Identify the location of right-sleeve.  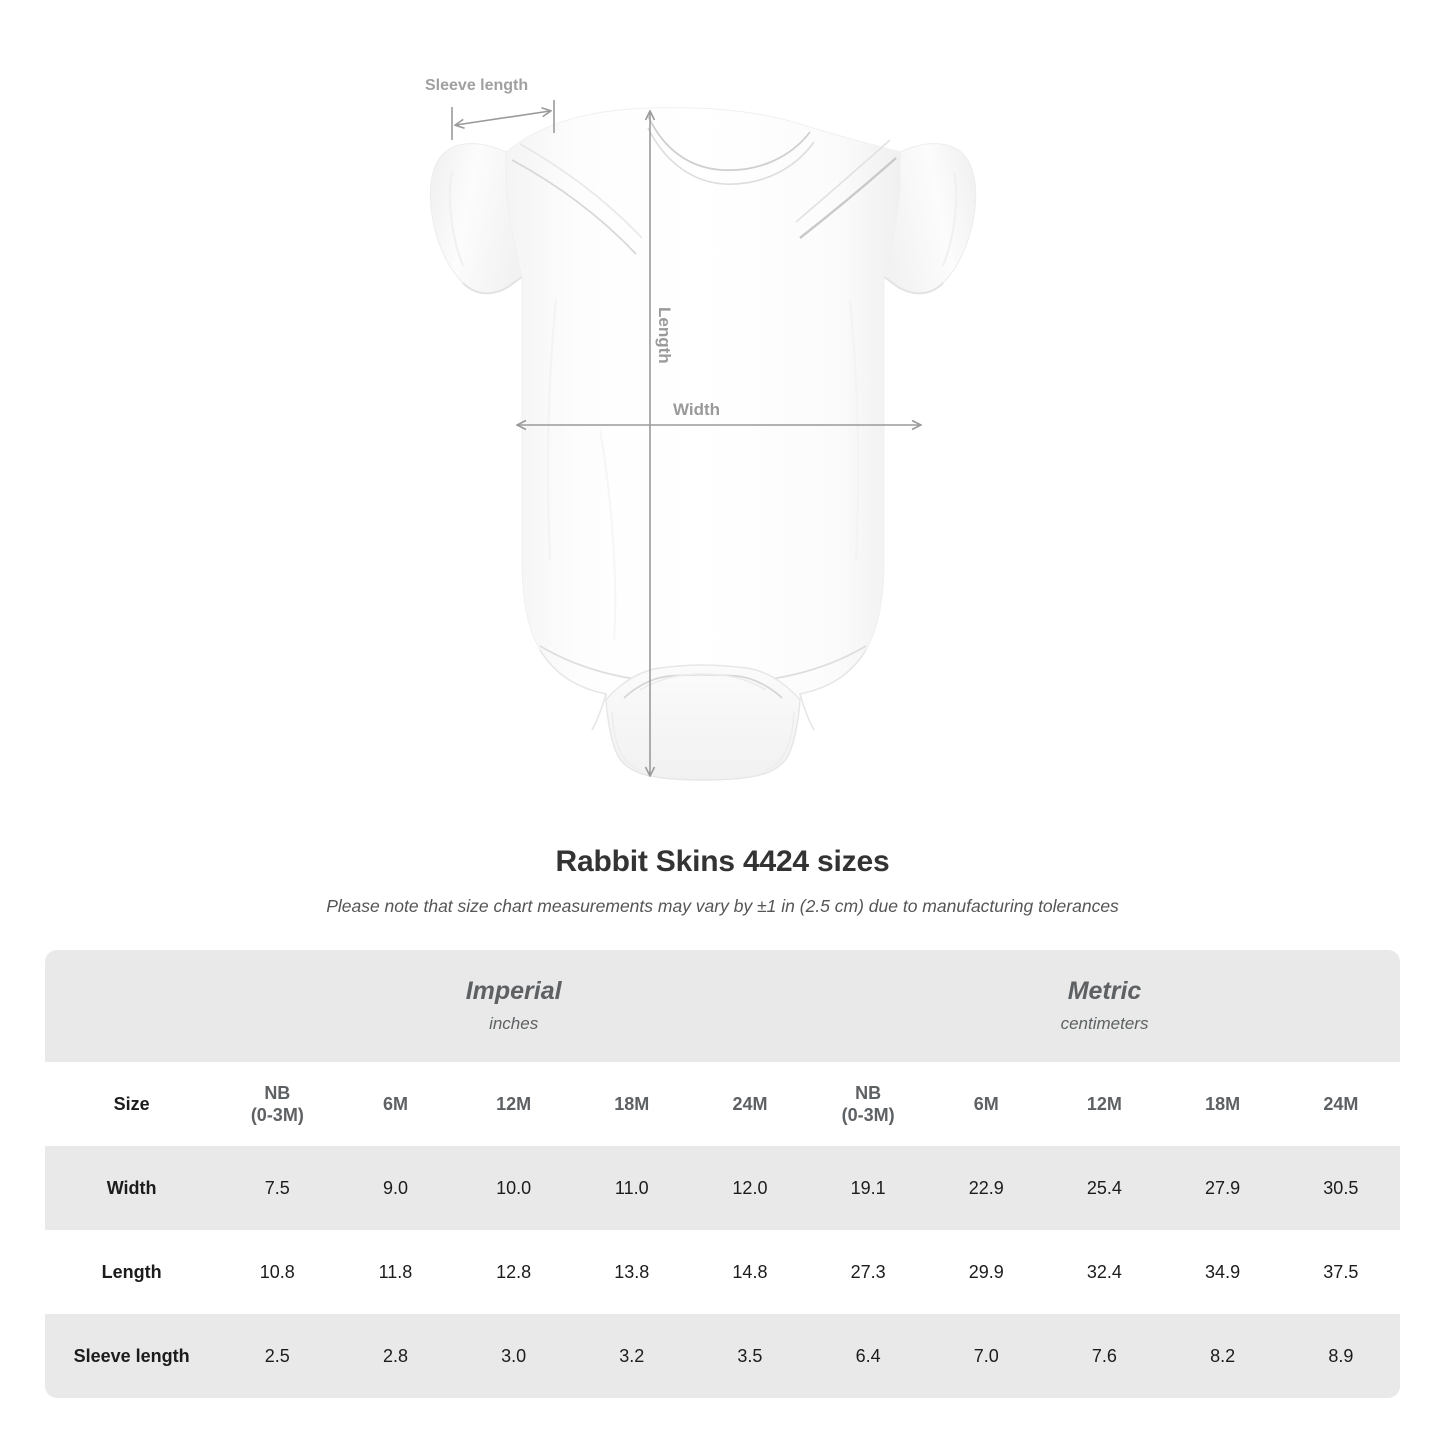
(926, 219).